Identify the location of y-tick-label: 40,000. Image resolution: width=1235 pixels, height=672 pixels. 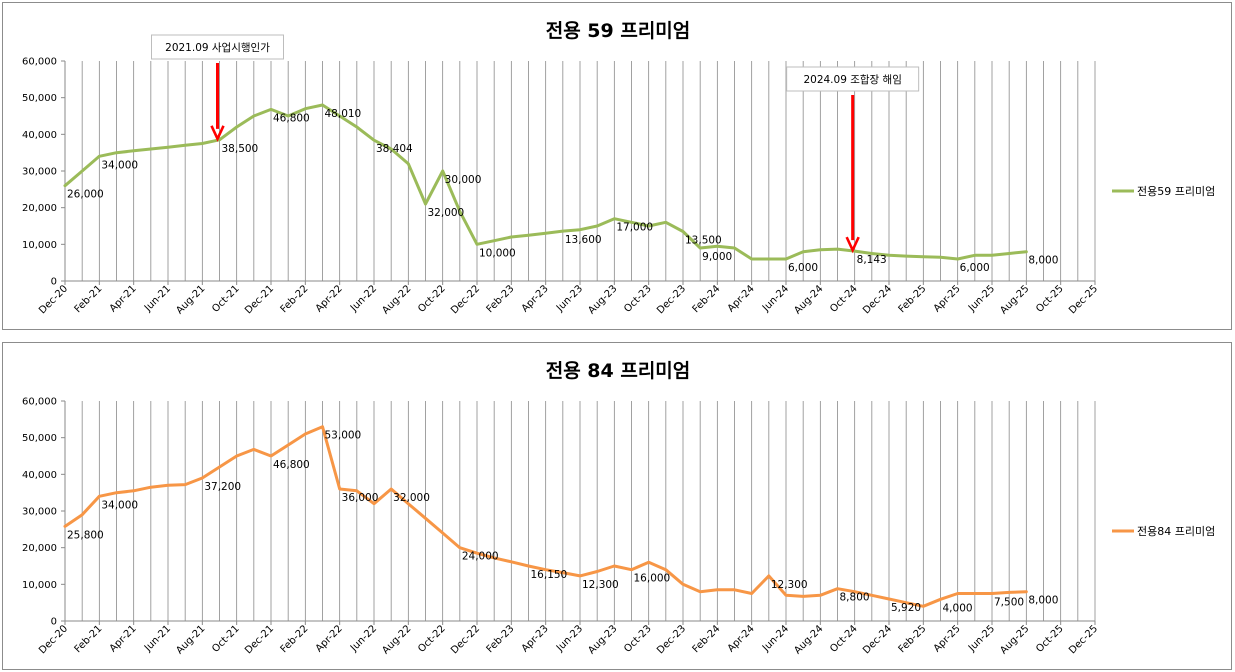
(39, 135).